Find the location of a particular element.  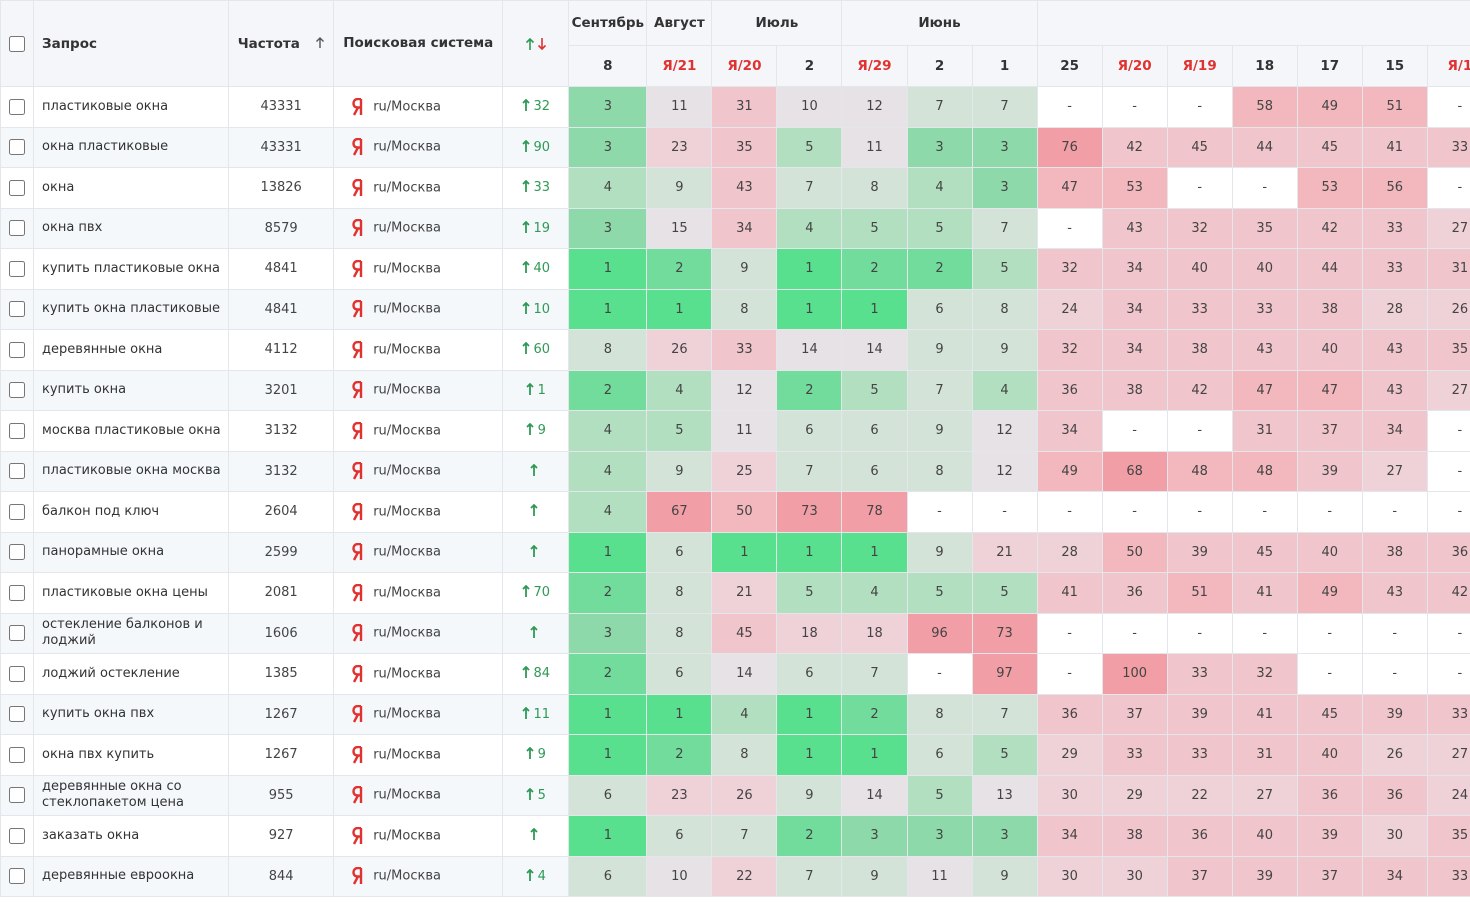

position: 18 is located at coordinates (874, 633).